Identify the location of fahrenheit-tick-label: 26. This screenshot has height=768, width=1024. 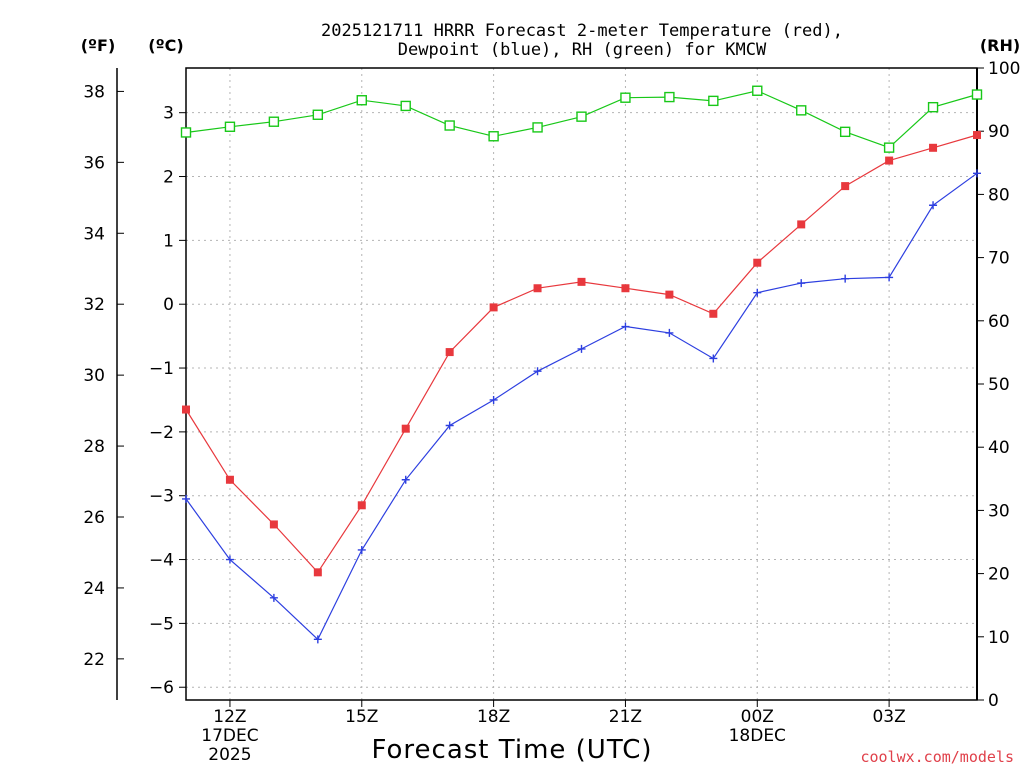
(94, 518).